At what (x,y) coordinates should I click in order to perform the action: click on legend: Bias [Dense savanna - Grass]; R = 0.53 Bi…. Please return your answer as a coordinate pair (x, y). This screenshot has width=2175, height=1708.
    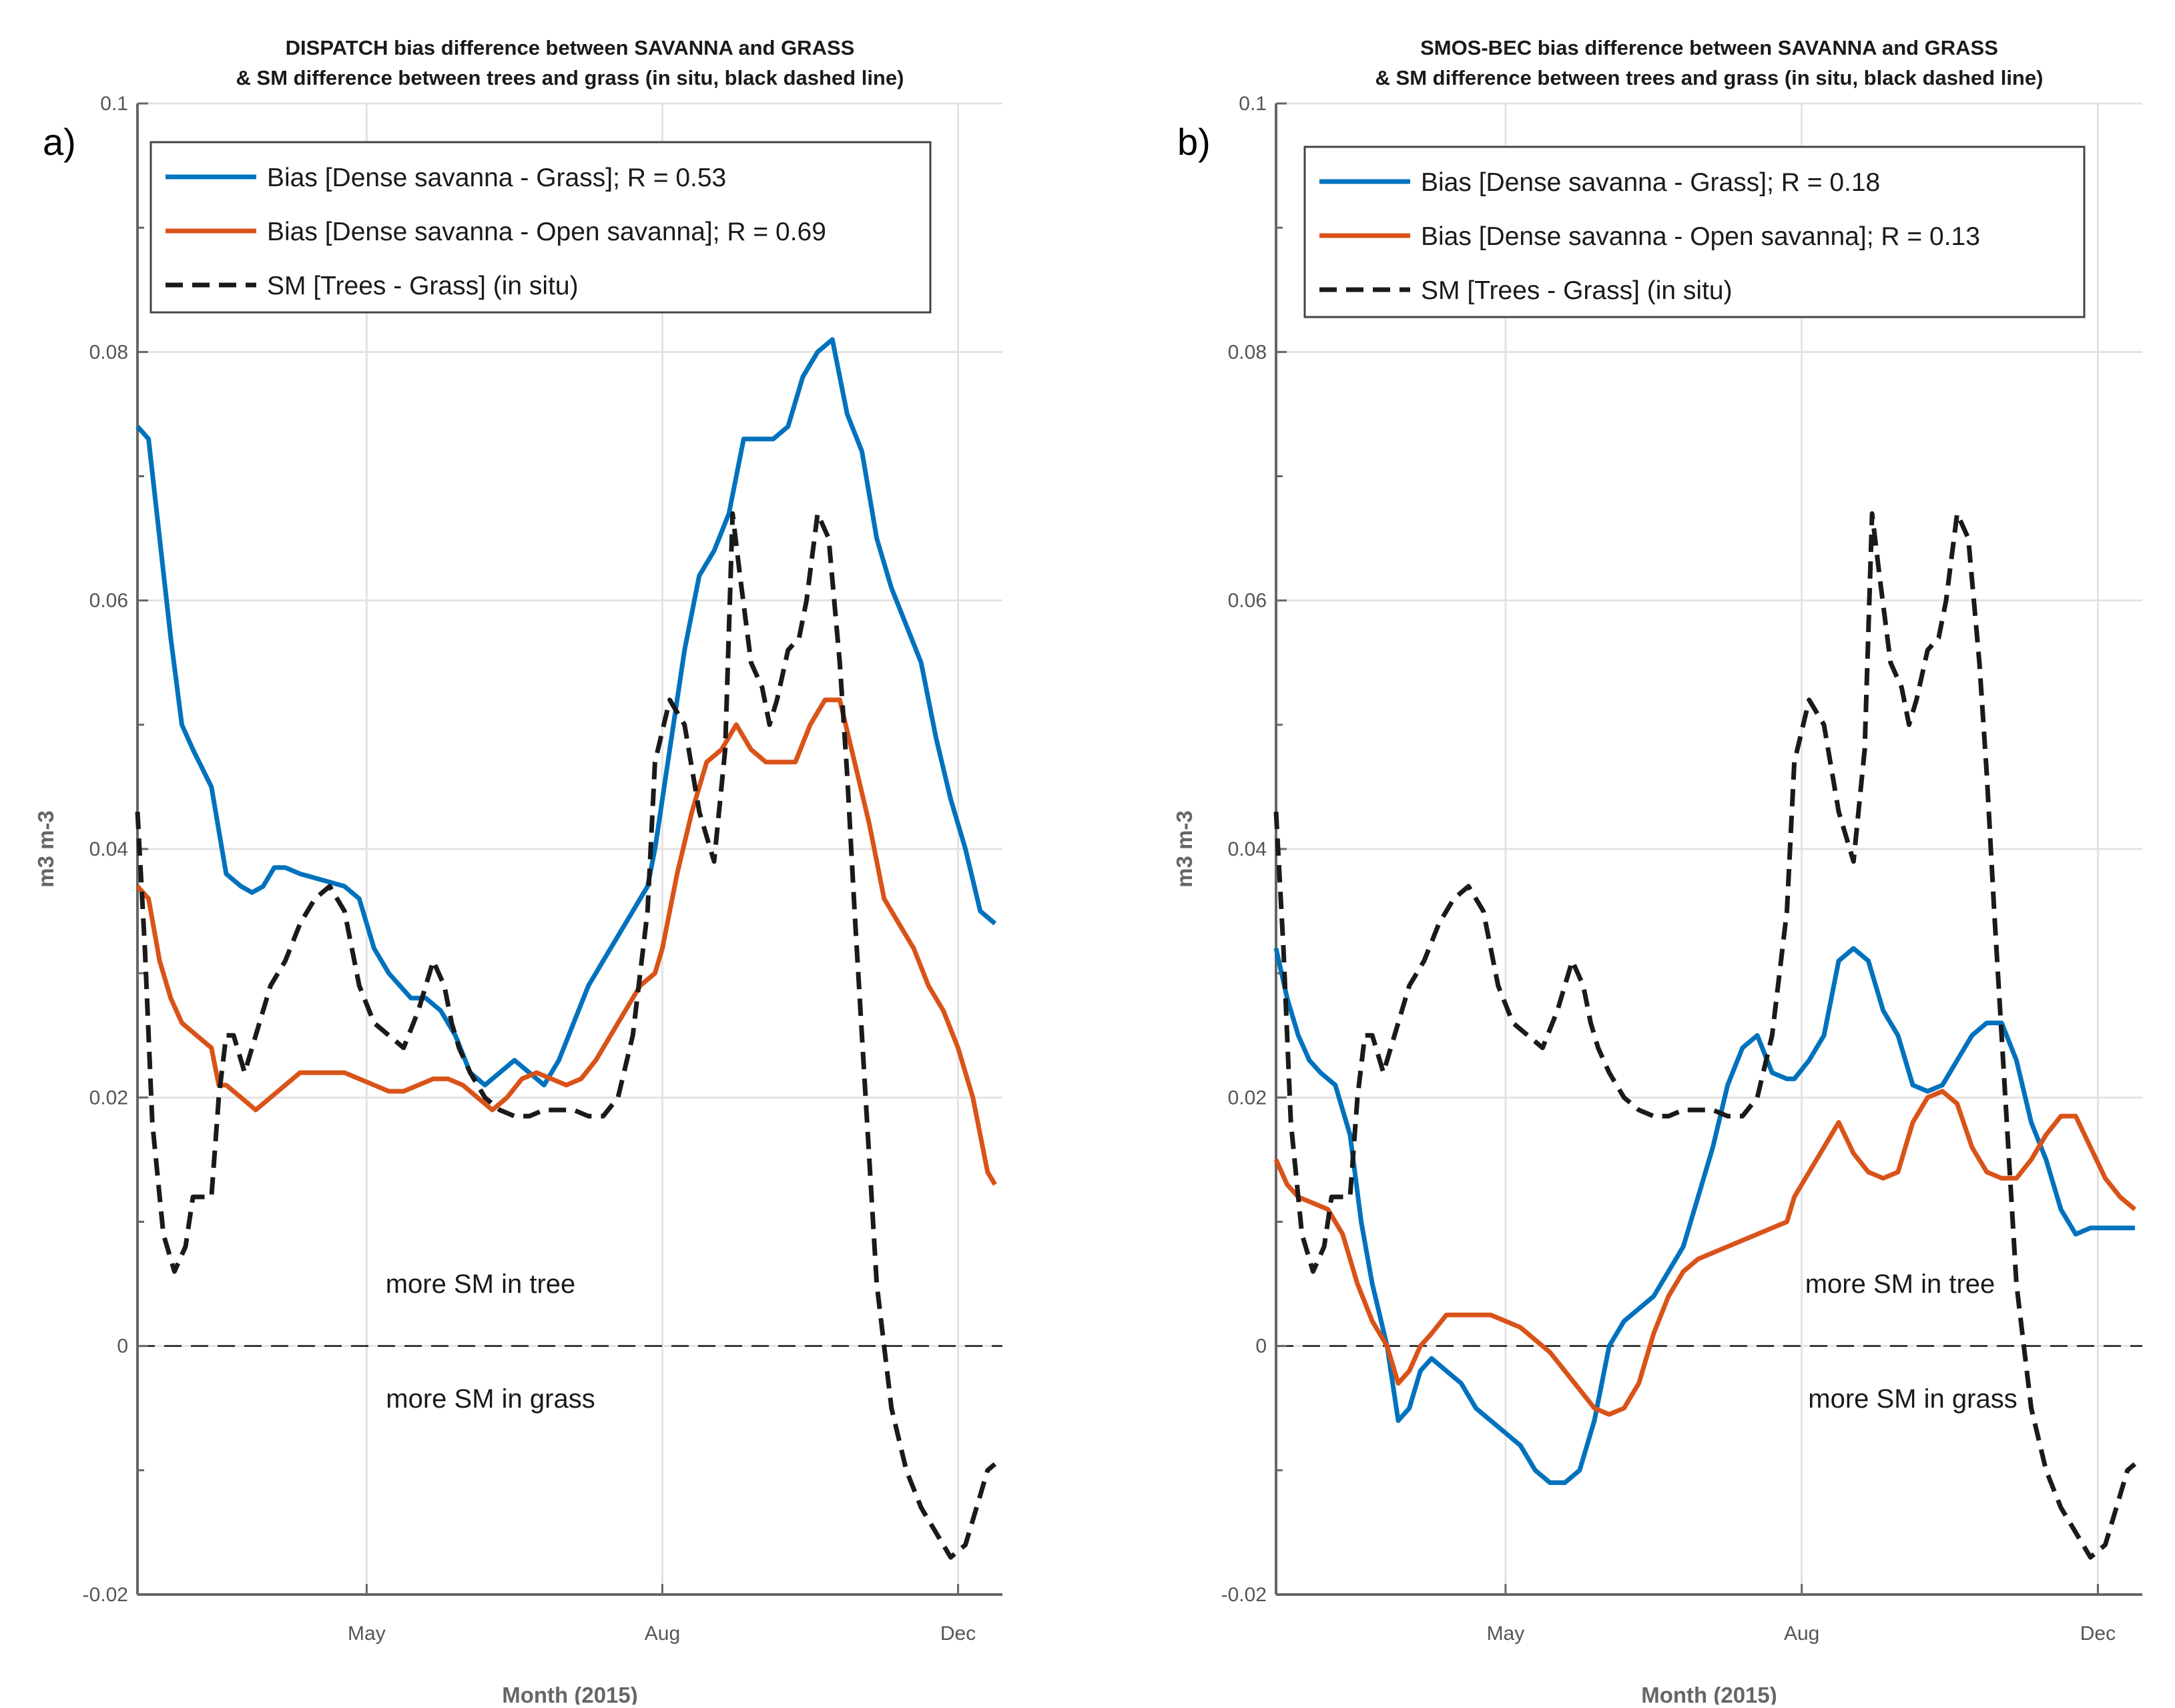
    Looking at the image, I should click on (540, 228).